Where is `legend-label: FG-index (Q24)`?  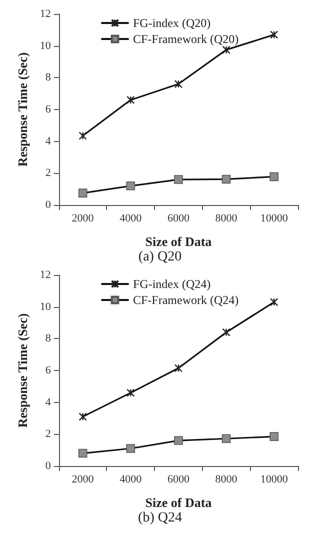 legend-label: FG-index (Q24) is located at coordinates (172, 284).